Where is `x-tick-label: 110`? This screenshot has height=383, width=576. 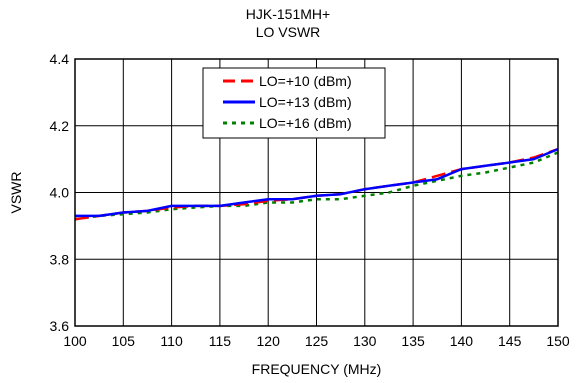 x-tick-label: 110 is located at coordinates (171, 341).